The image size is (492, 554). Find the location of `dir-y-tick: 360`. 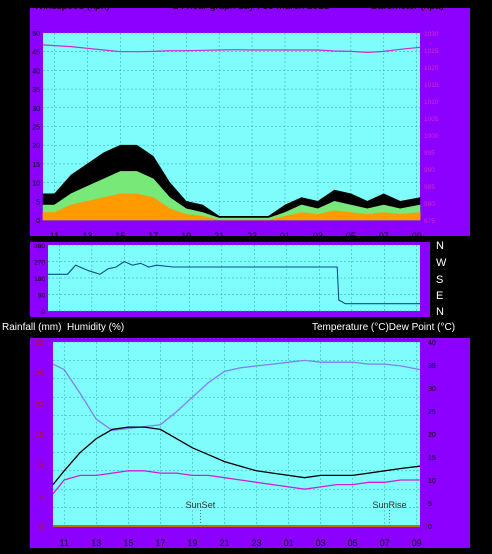

dir-y-tick: 360 is located at coordinates (39, 246).